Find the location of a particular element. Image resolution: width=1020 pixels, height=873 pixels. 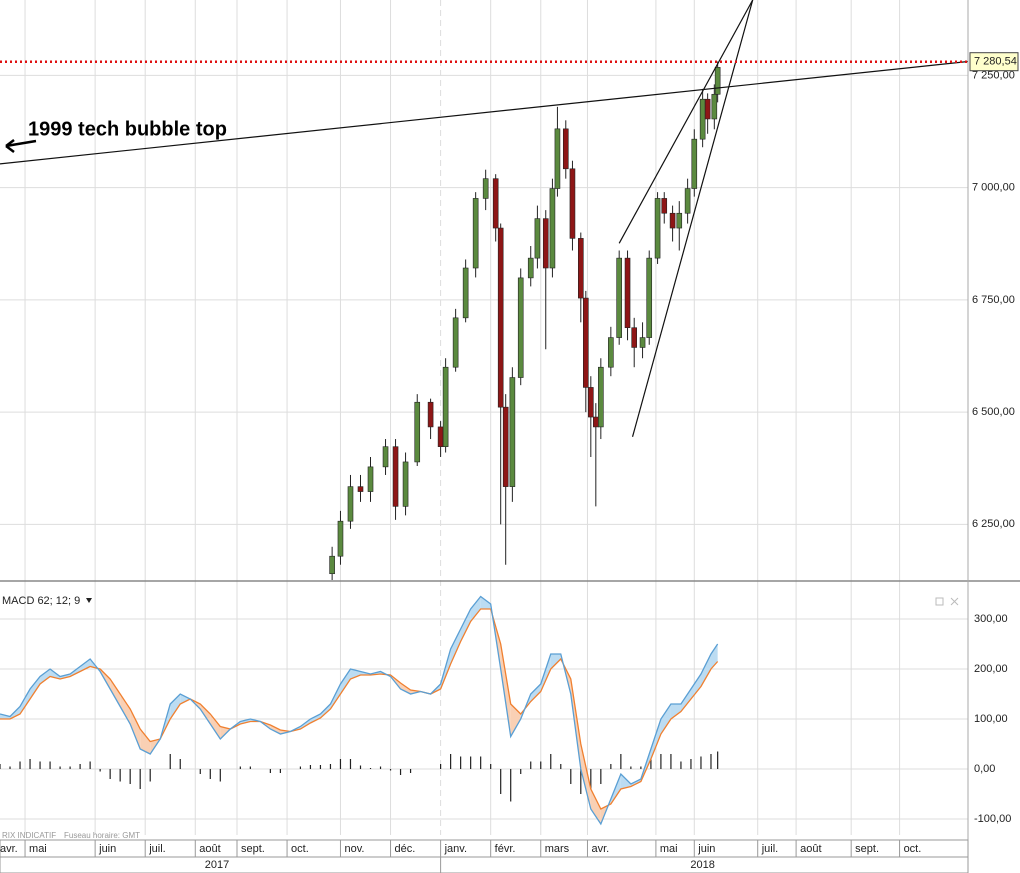

x-tick-label: déc. is located at coordinates (405, 849).